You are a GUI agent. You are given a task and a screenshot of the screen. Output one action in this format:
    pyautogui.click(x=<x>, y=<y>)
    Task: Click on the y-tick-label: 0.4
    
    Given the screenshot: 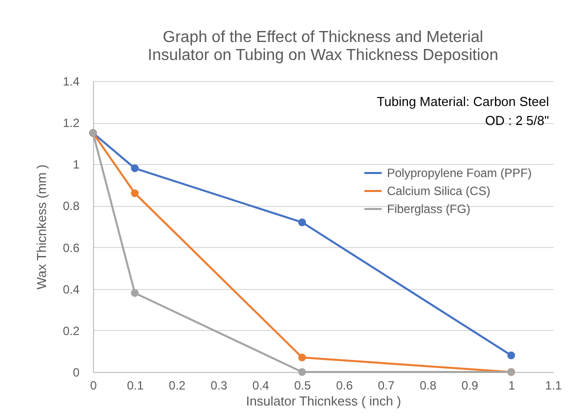 What is the action you would take?
    pyautogui.click(x=71, y=289)
    